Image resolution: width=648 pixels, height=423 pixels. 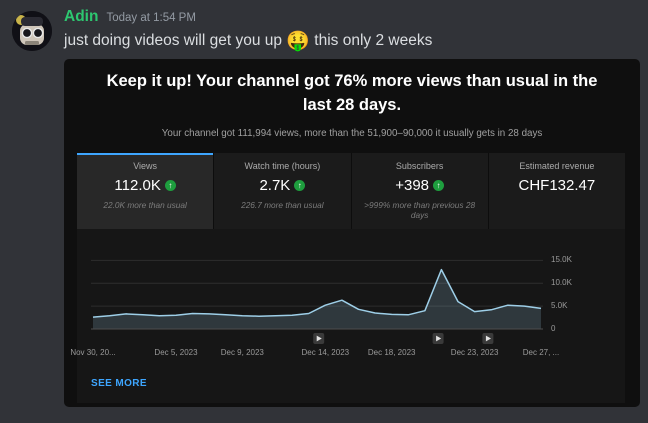 I want to click on y-axis: 15.0K 10.0K 5.0K 0, so click(x=581, y=297).